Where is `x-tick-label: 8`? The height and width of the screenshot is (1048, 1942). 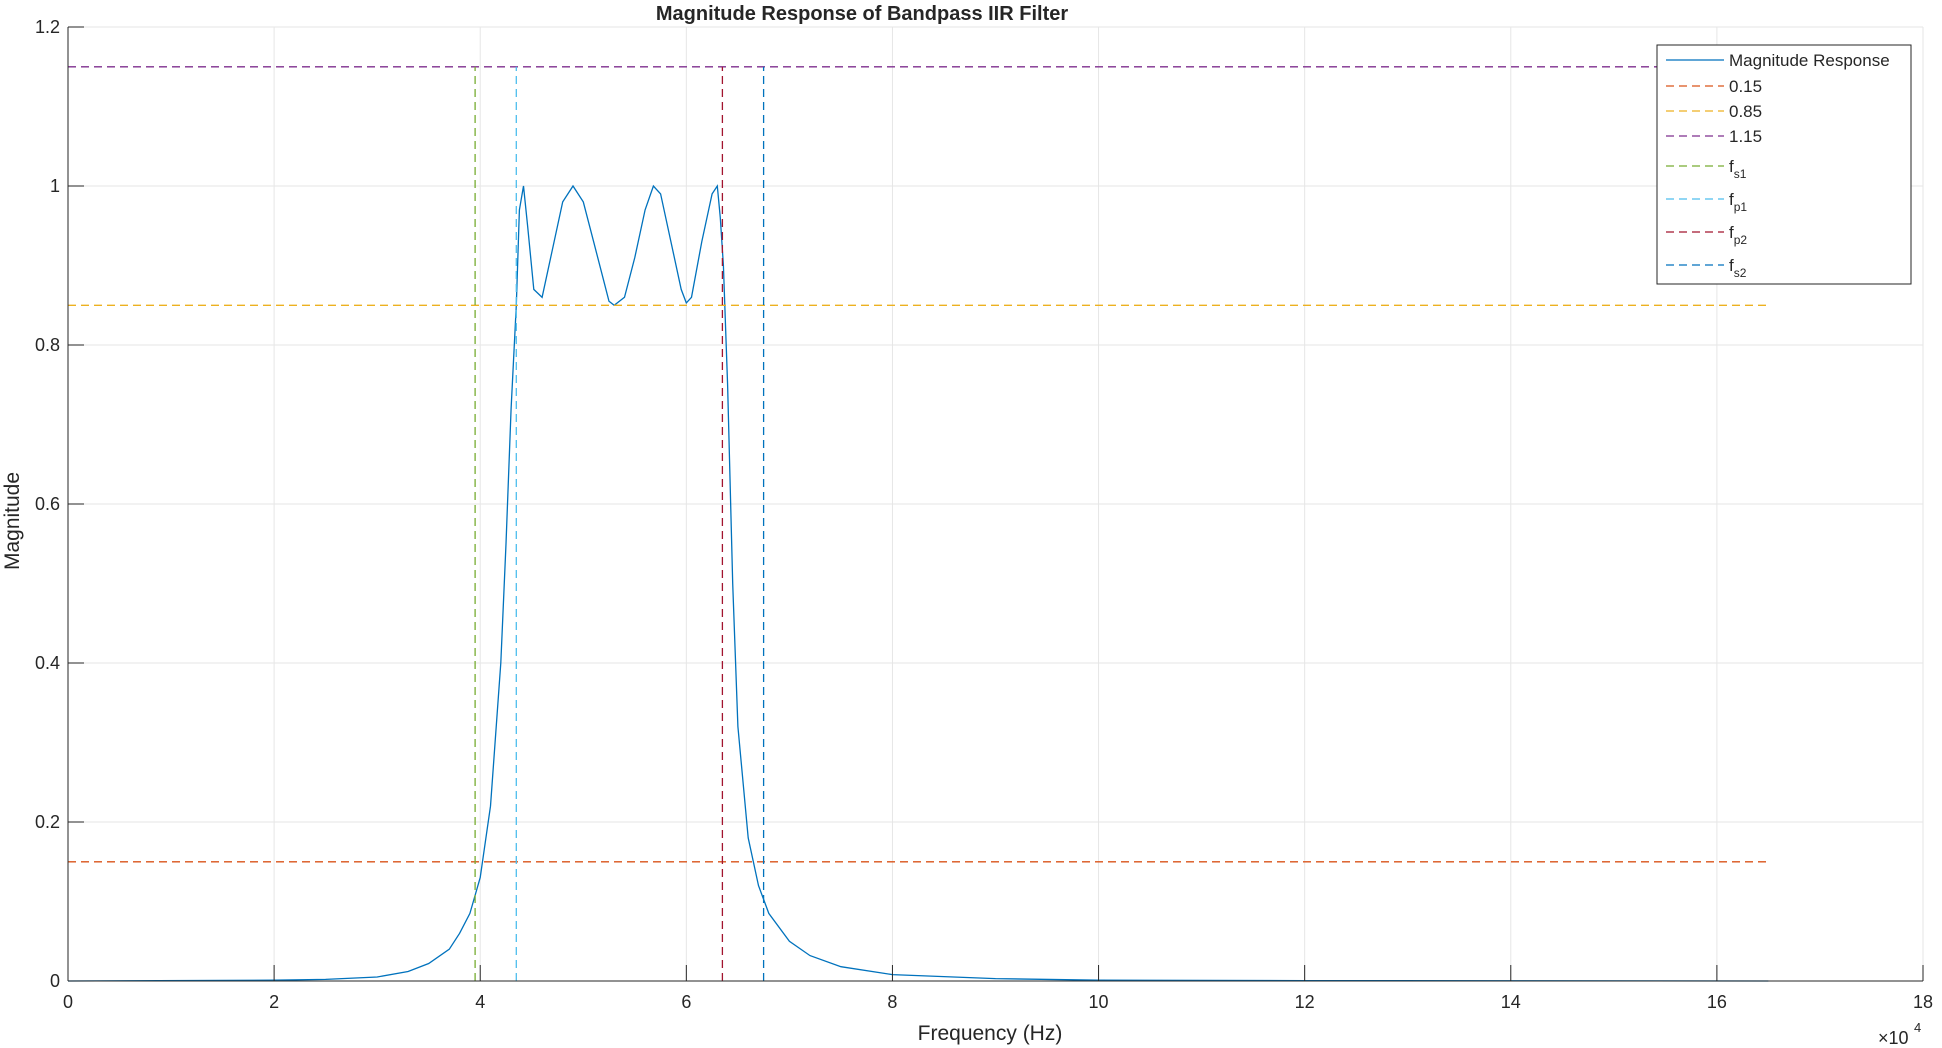 x-tick-label: 8 is located at coordinates (892, 1002).